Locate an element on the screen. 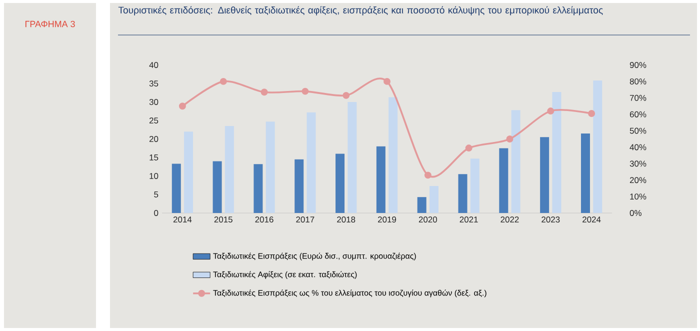  y-tick-label: 25 is located at coordinates (153, 121).